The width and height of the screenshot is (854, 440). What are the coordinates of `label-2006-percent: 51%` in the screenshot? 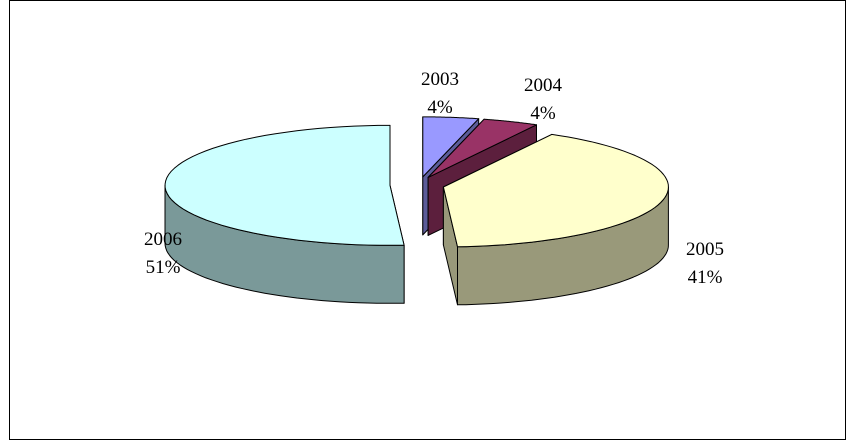 It's located at (163, 267).